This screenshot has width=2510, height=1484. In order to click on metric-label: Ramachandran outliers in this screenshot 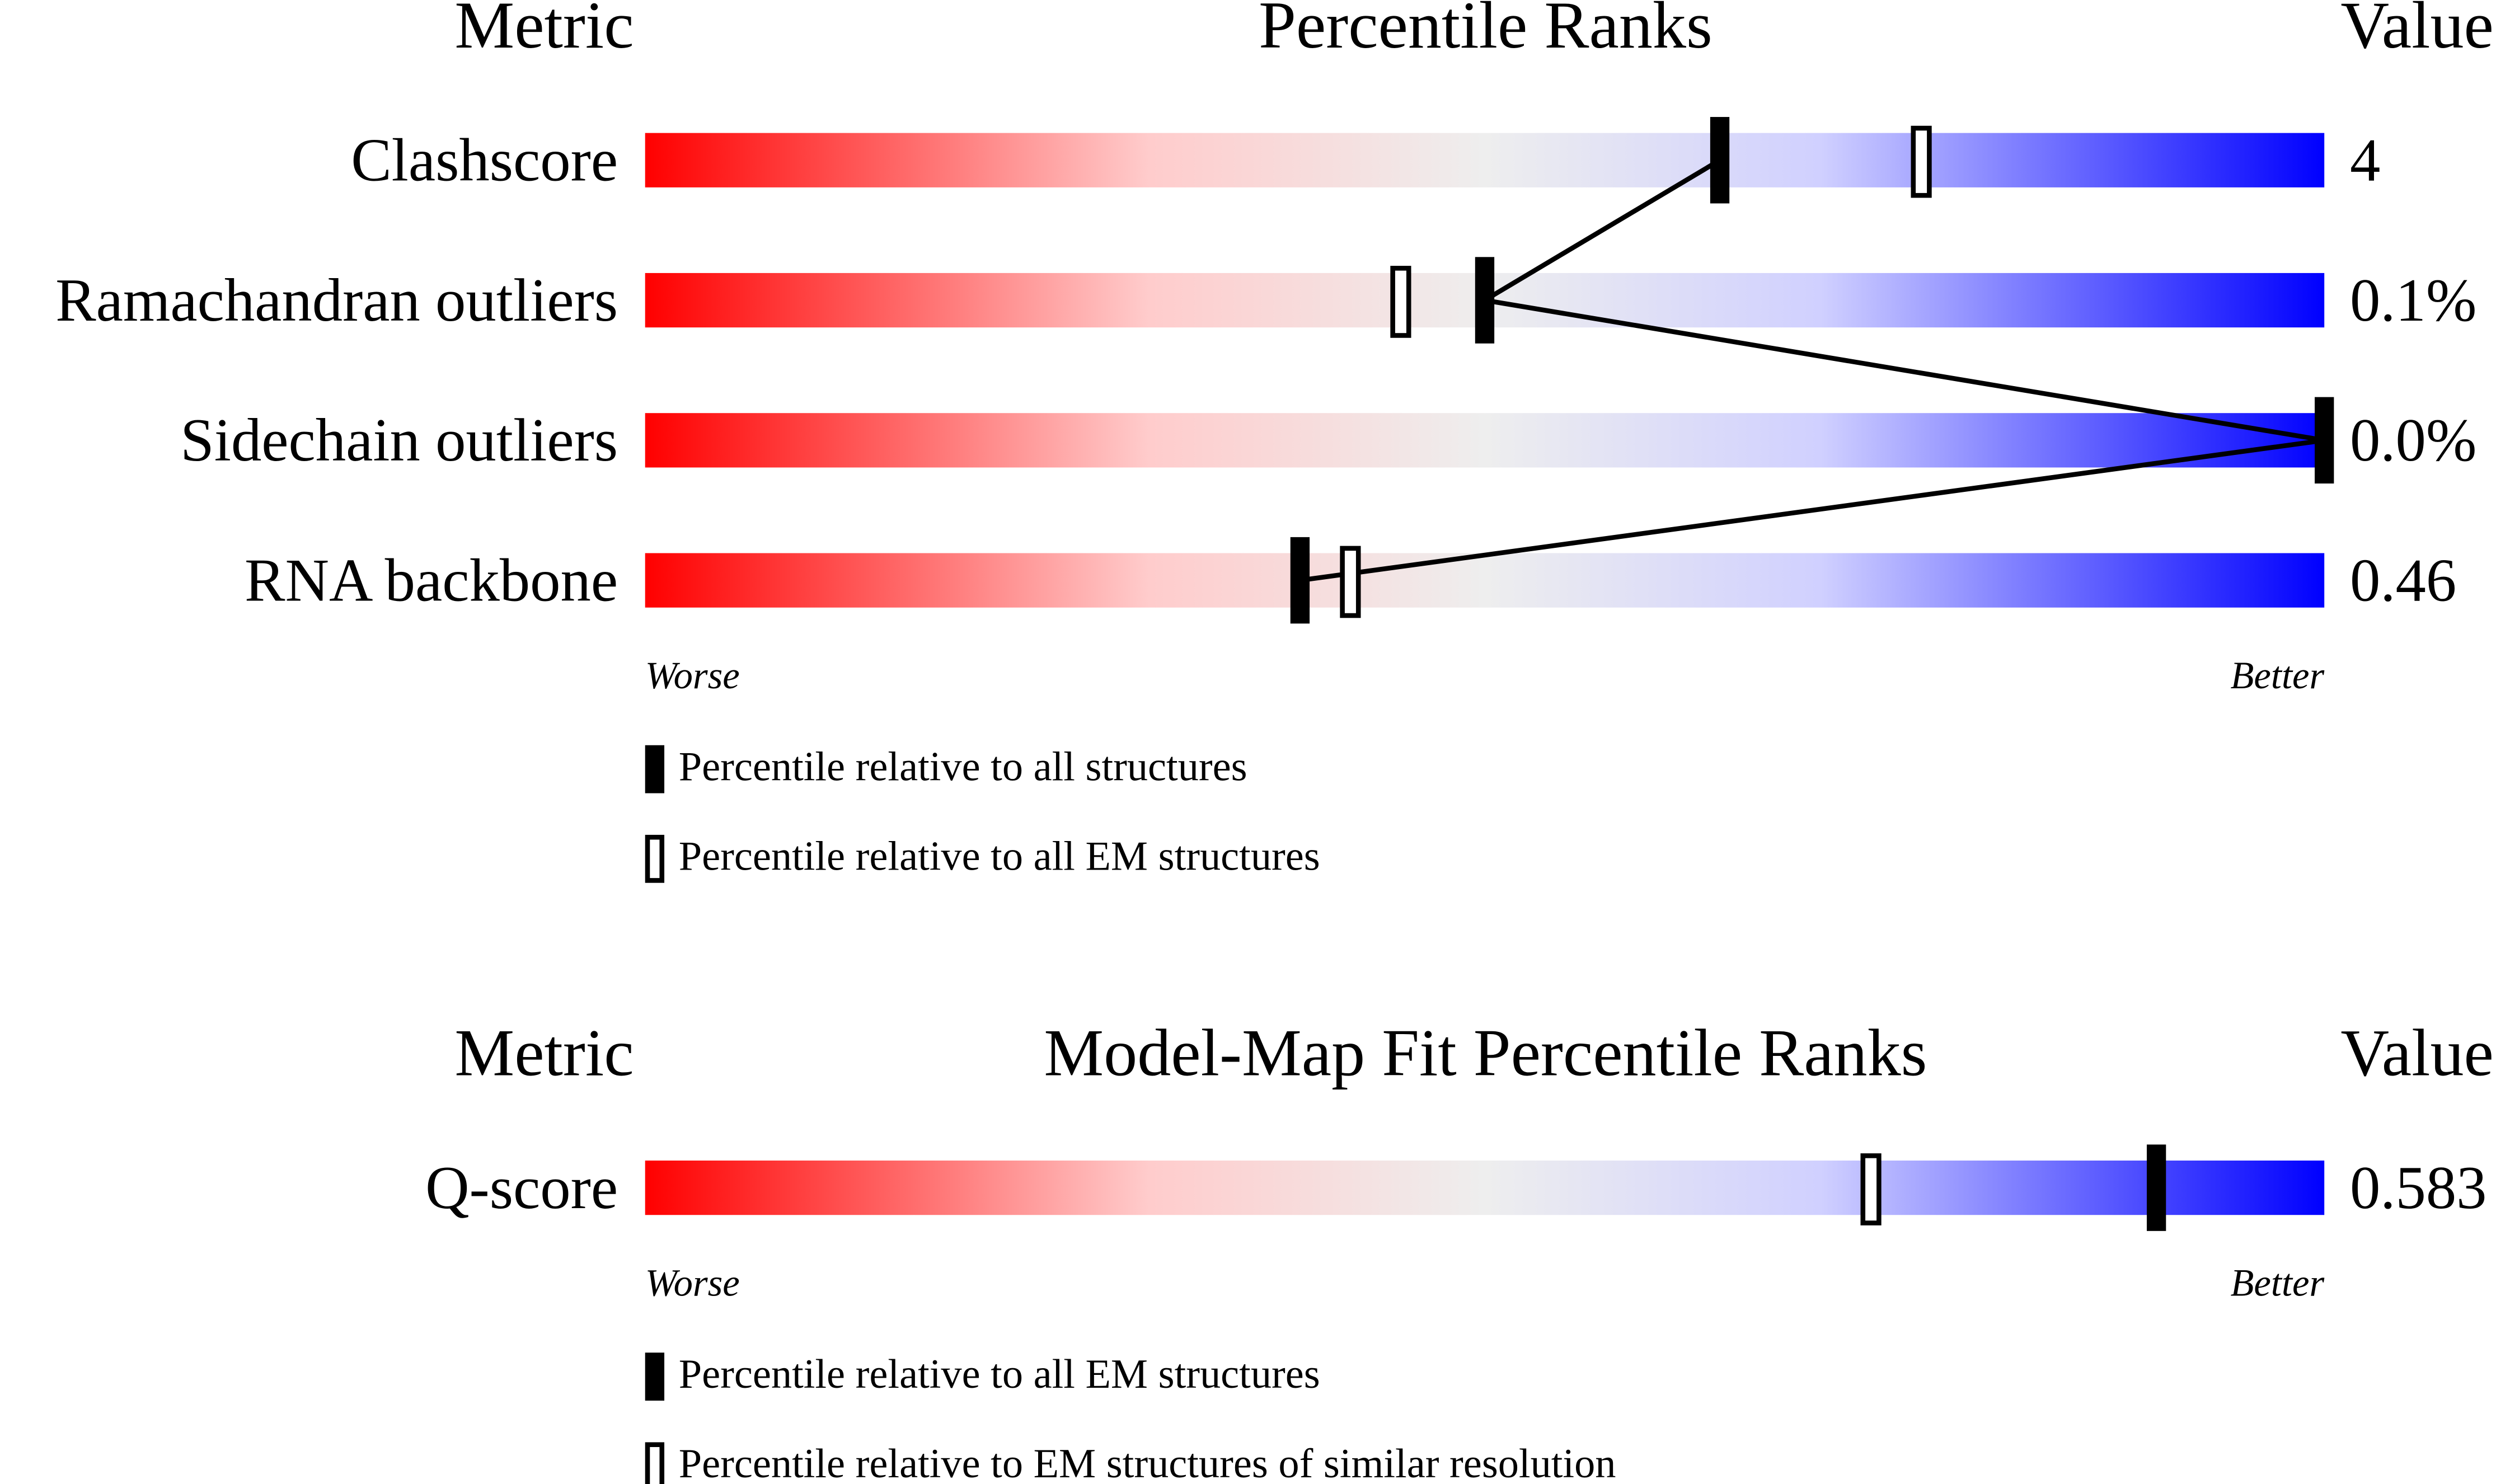, I will do `click(336, 300)`.